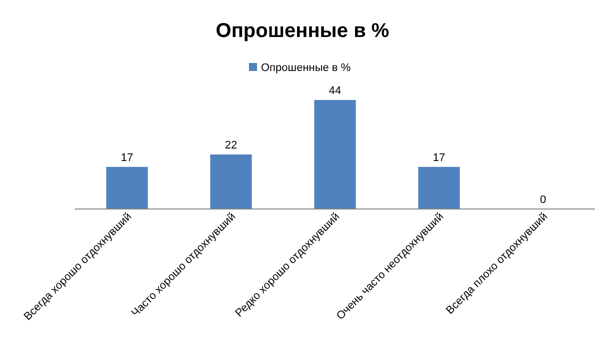  What do you see at coordinates (306, 68) in the screenshot?
I see `legend-label: Опрошенные в %` at bounding box center [306, 68].